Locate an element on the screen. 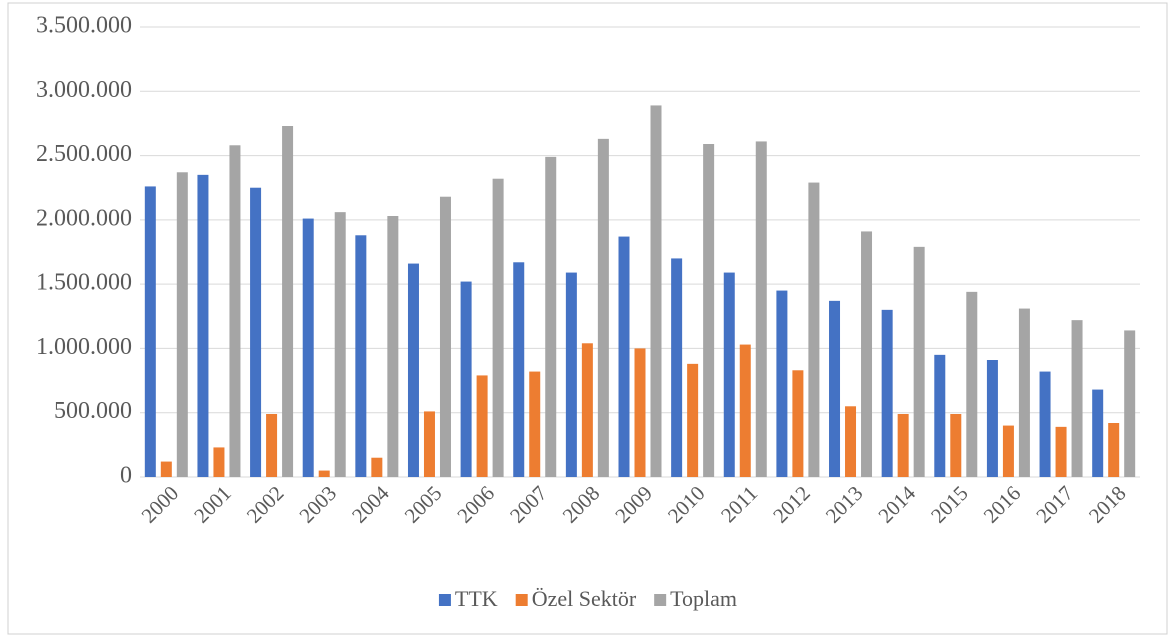 Image resolution: width=1176 pixels, height=639 pixels. legend-label: Özel Sektör is located at coordinates (584, 598).